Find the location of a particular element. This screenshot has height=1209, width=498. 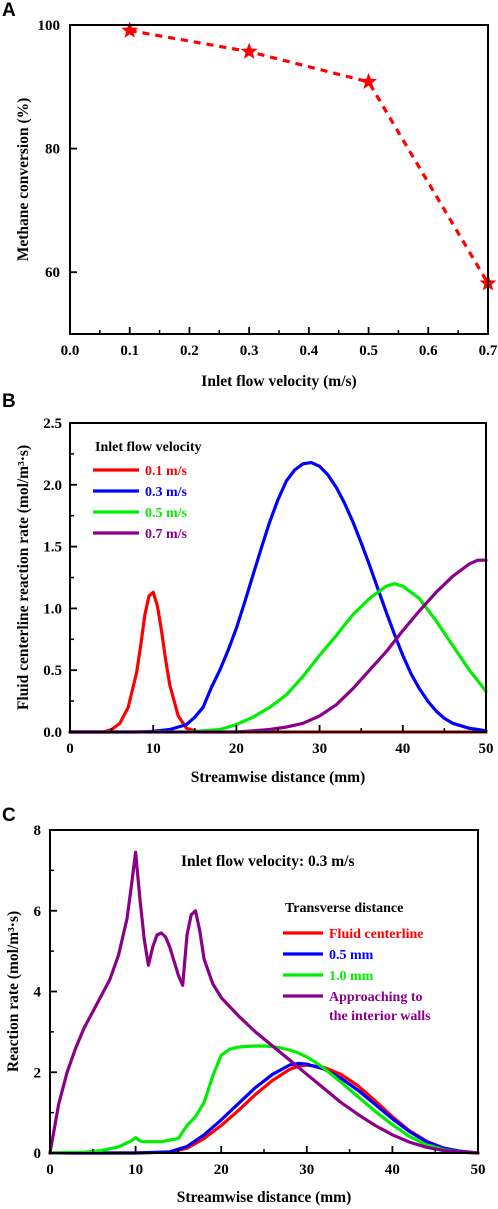

x-tick-label: 0.6 is located at coordinates (428, 351).